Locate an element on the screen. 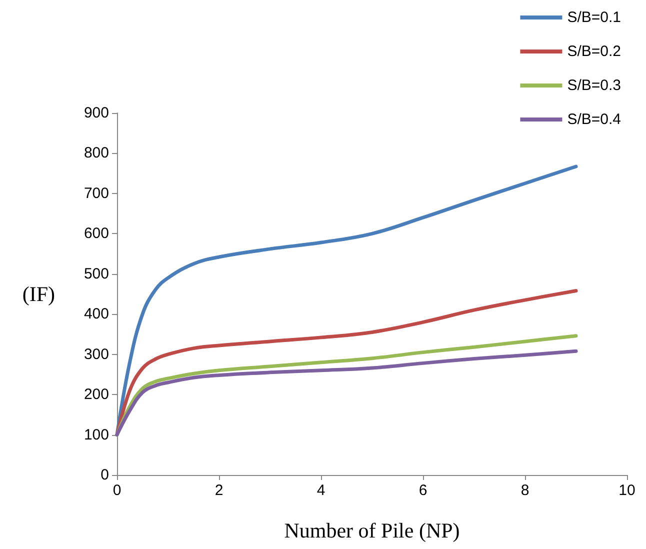 Image resolution: width=646 pixels, height=549 pixels. y-tick-label: 300 is located at coordinates (96, 354).